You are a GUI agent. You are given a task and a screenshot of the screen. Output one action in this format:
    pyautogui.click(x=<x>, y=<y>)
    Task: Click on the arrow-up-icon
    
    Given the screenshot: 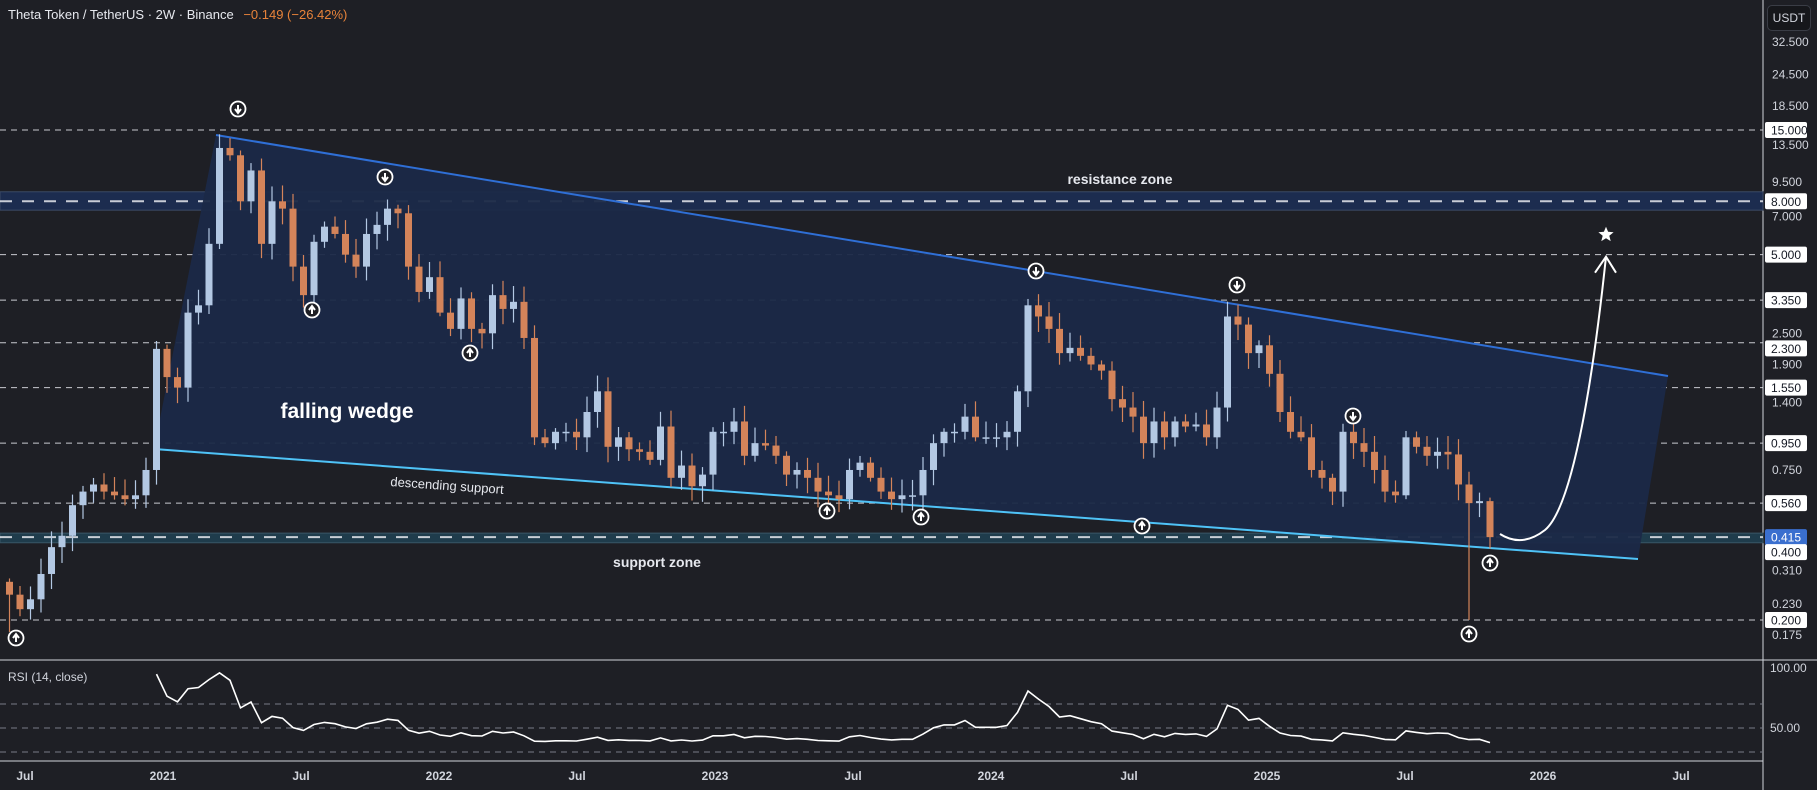 What is the action you would take?
    pyautogui.click(x=1490, y=562)
    